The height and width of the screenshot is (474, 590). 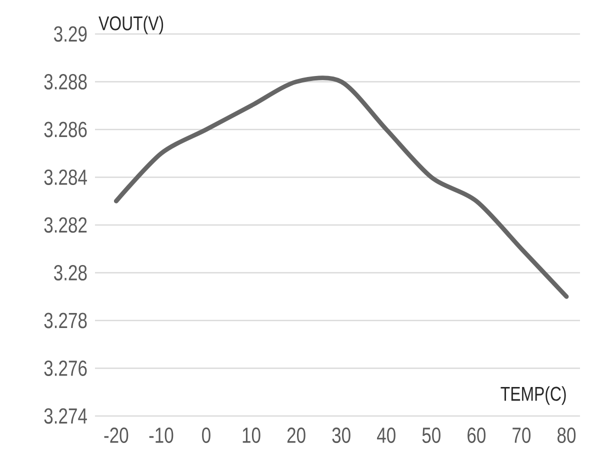 What do you see at coordinates (65, 82) in the screenshot?
I see `y-tick-label: 3.288` at bounding box center [65, 82].